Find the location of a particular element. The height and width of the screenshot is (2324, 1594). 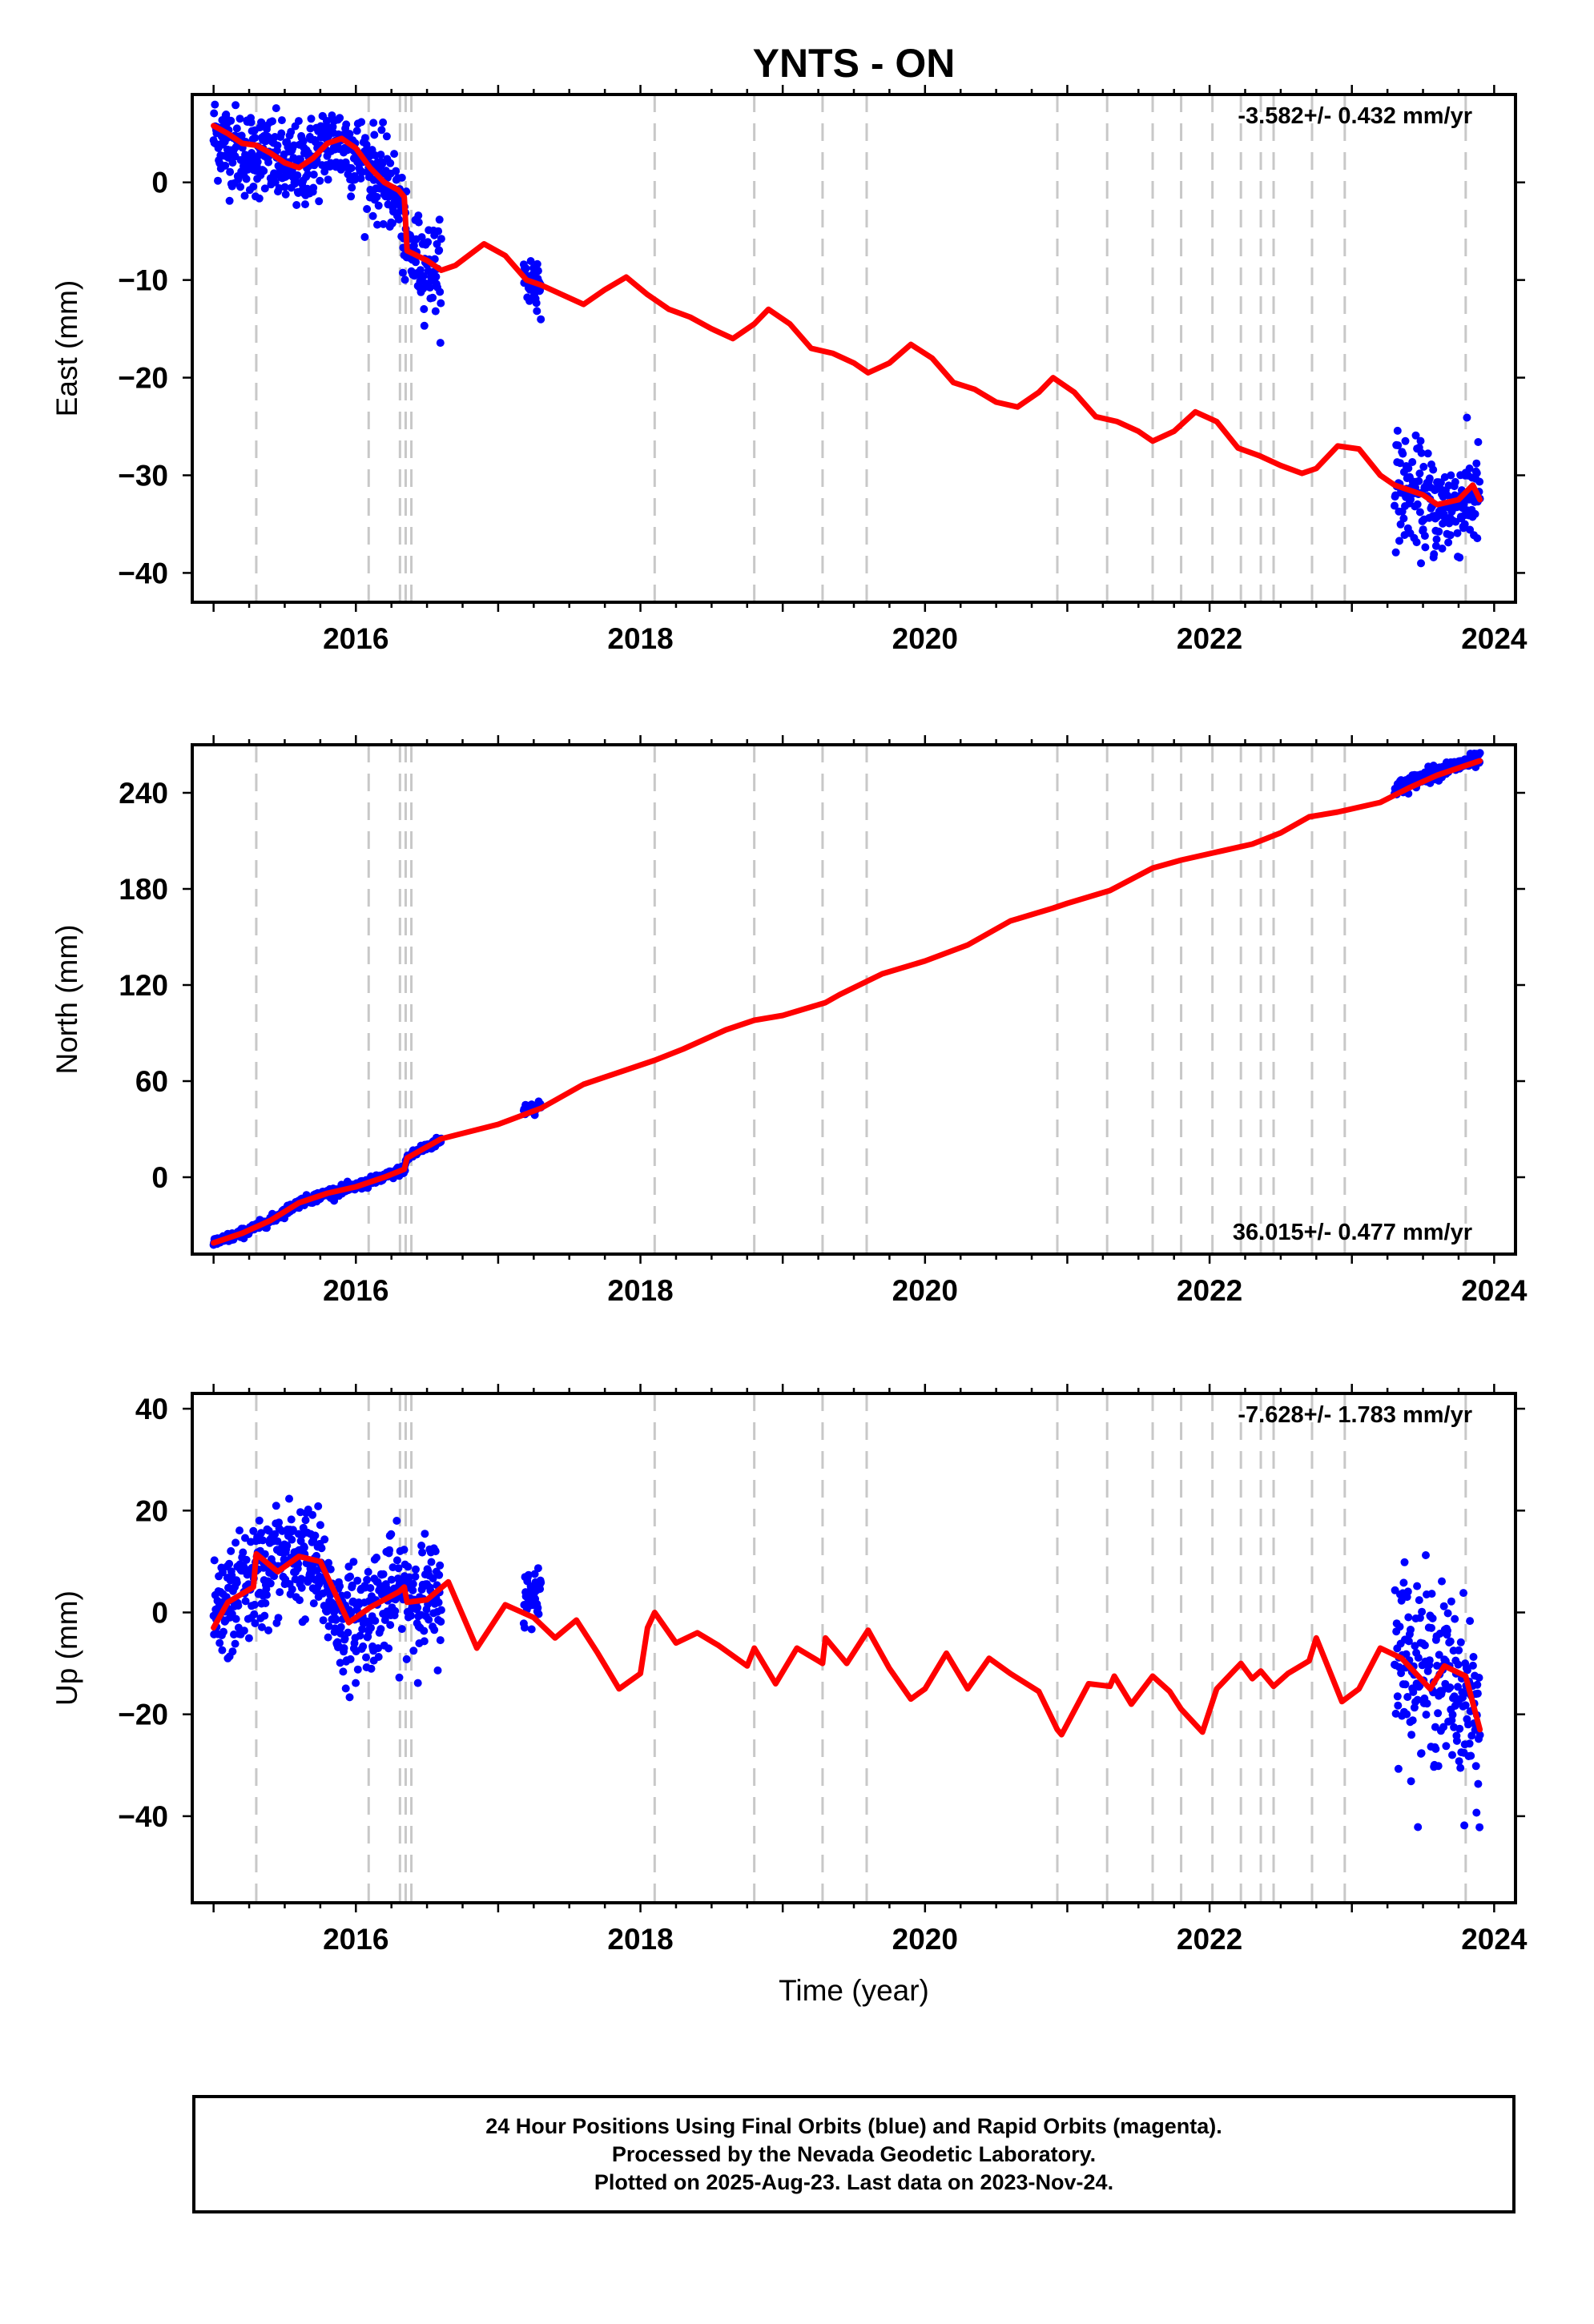

y-tick-label: 60 is located at coordinates (151, 1081).